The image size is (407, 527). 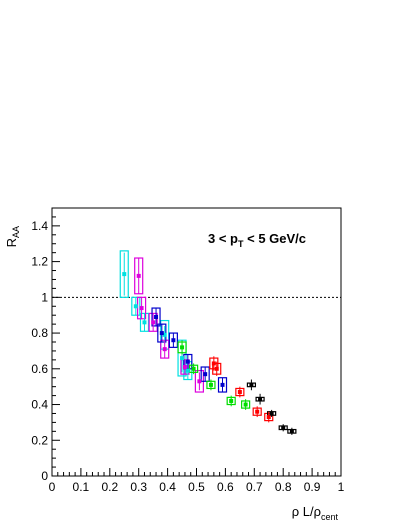 What do you see at coordinates (39, 226) in the screenshot?
I see `y-tick-label: 1.4` at bounding box center [39, 226].